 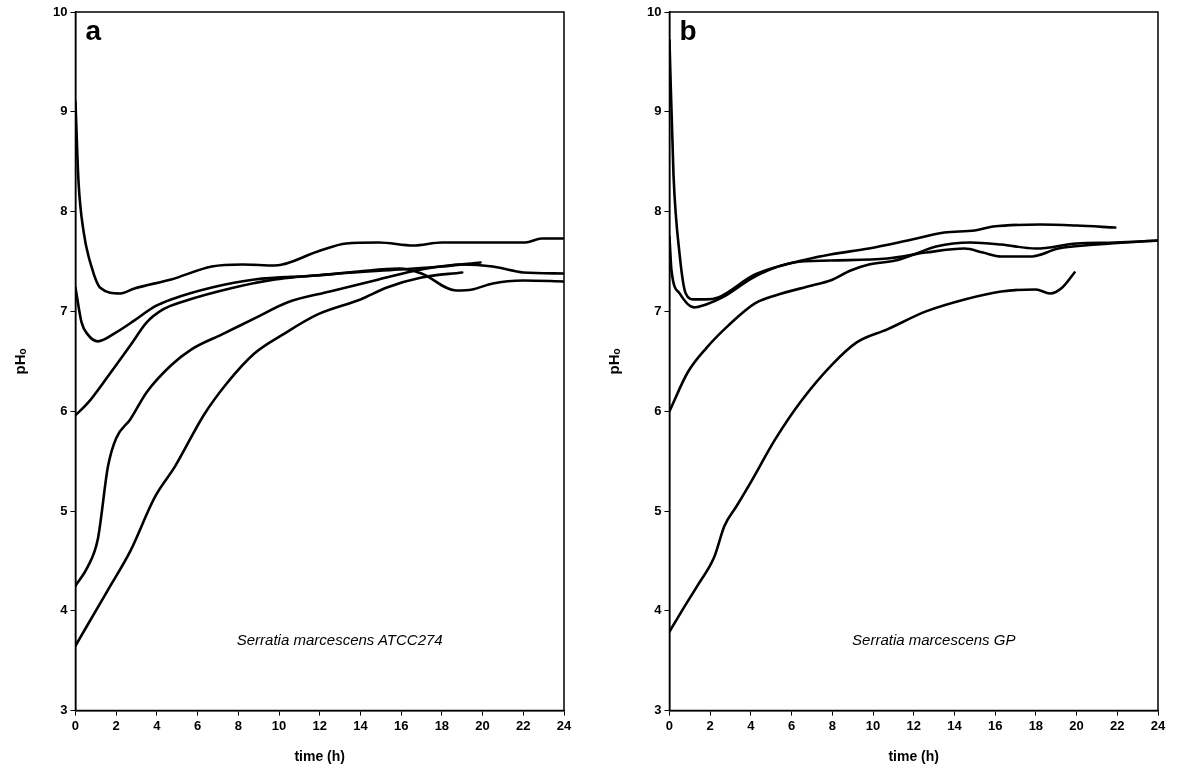 I want to click on annotation: Serratia marcescens GP, so click(x=934, y=639).